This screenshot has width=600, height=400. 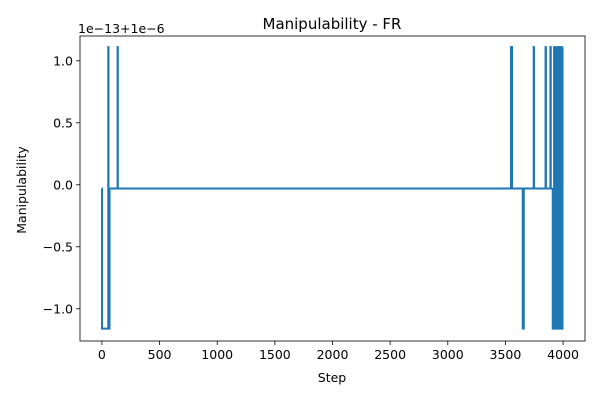 I want to click on y-tick-label: 1.0, so click(x=63, y=60).